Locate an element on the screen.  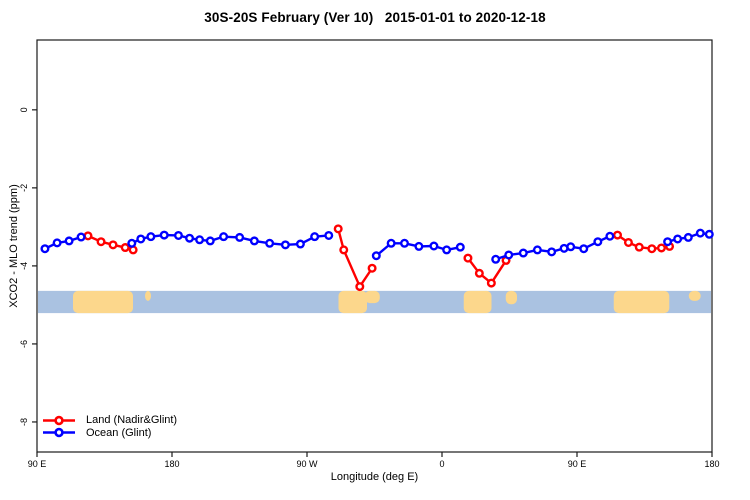
map-band-land-africa is located at coordinates (477, 302).